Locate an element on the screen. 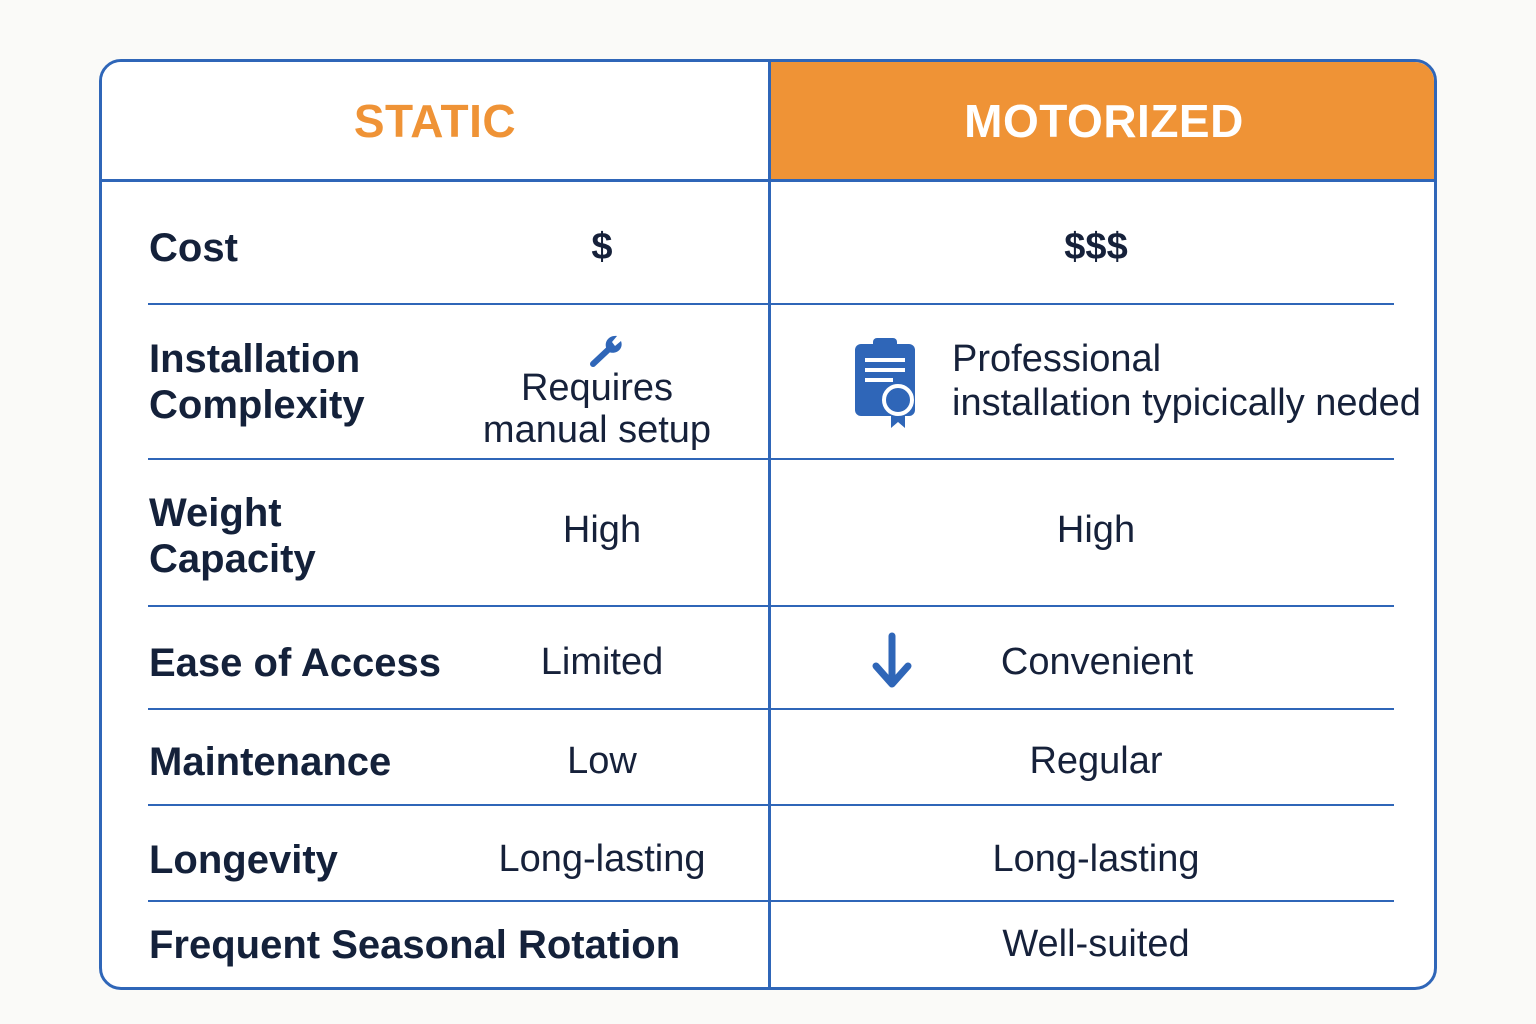  row-label-line: Installation is located at coordinates (255, 359).